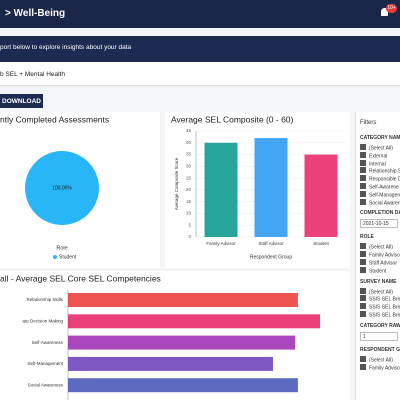  I want to click on y-tick-label: 0, so click(189, 236).